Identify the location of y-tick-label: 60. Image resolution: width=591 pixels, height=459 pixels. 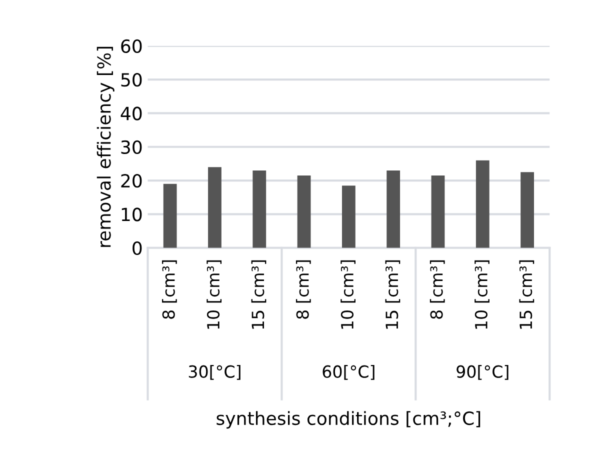
(131, 46).